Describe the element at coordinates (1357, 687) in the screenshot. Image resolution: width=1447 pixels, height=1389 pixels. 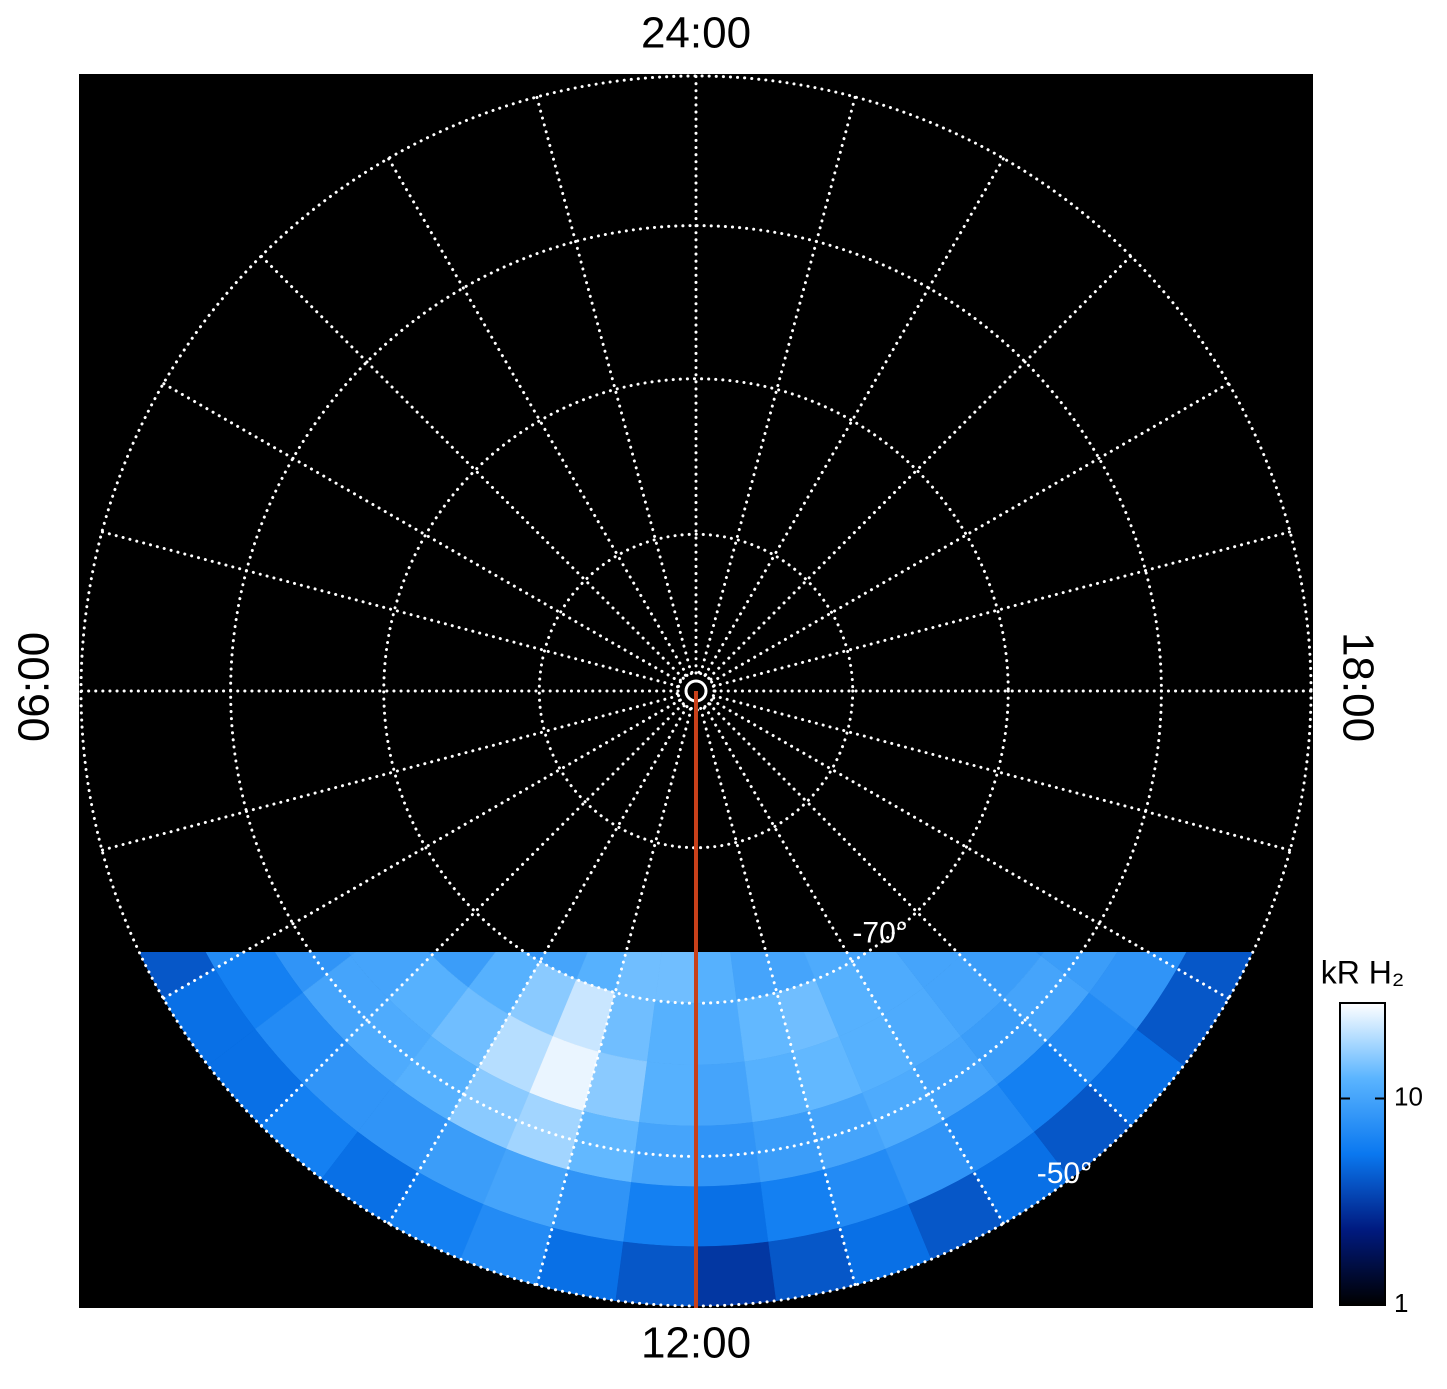
I see `local-time-label: 18:00` at that location.